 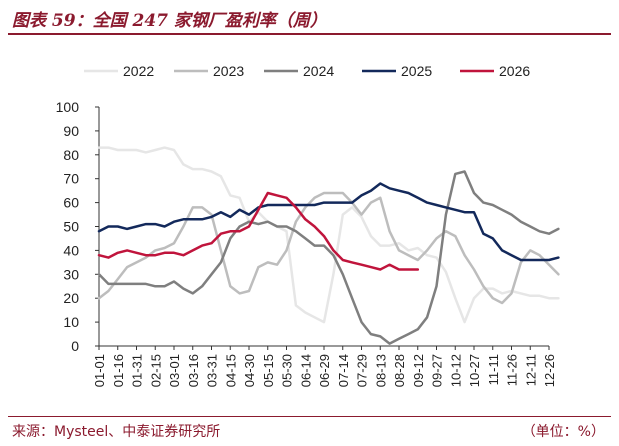 I want to click on x-tick-label: 11-11, so click(x=493, y=369).